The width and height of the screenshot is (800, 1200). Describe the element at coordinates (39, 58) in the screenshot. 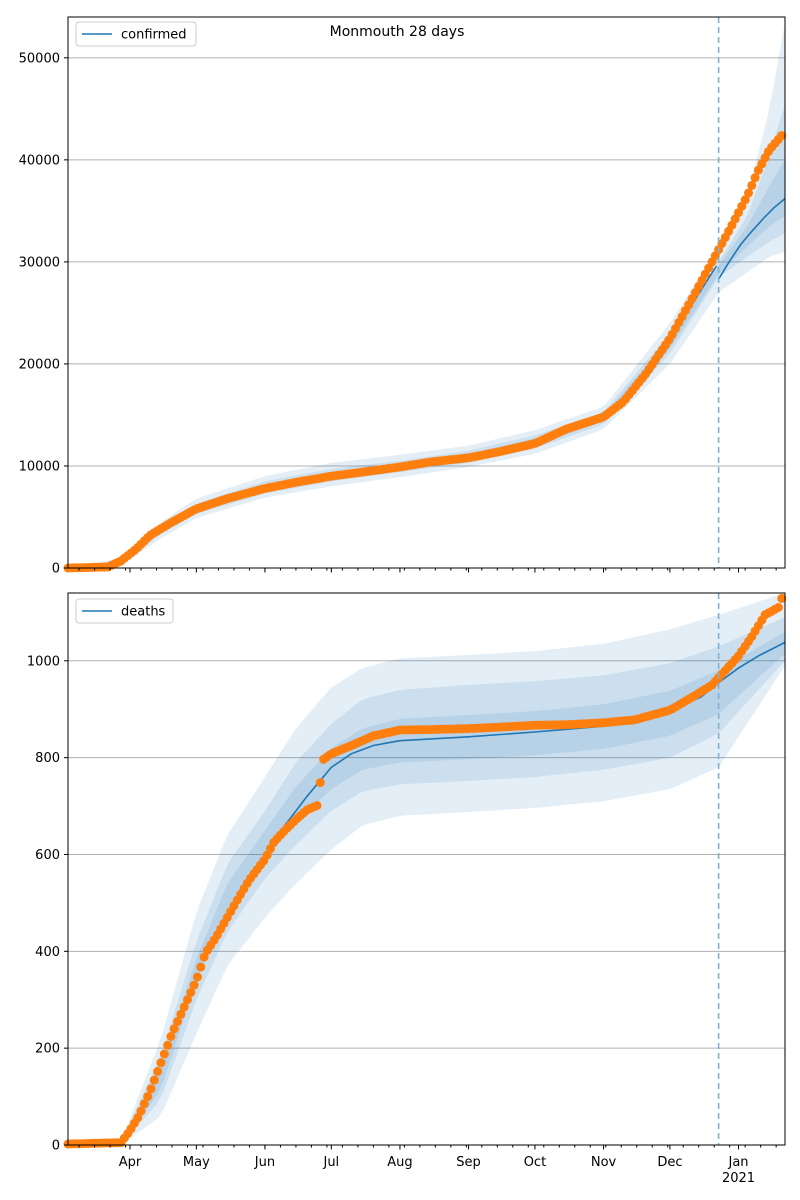

I see `confirmed-y-tick-label: 50000` at that location.